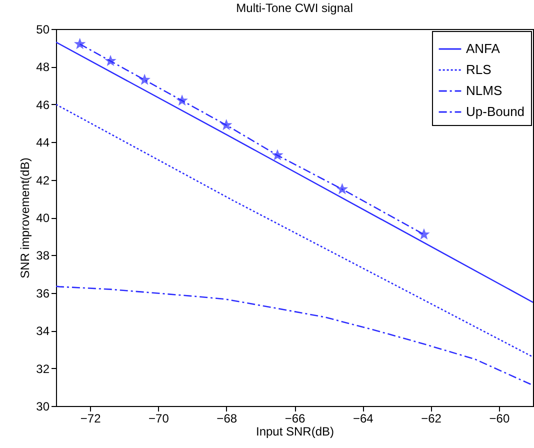  Describe the element at coordinates (479, 69) in the screenshot. I see `legend-label: RLS` at that location.